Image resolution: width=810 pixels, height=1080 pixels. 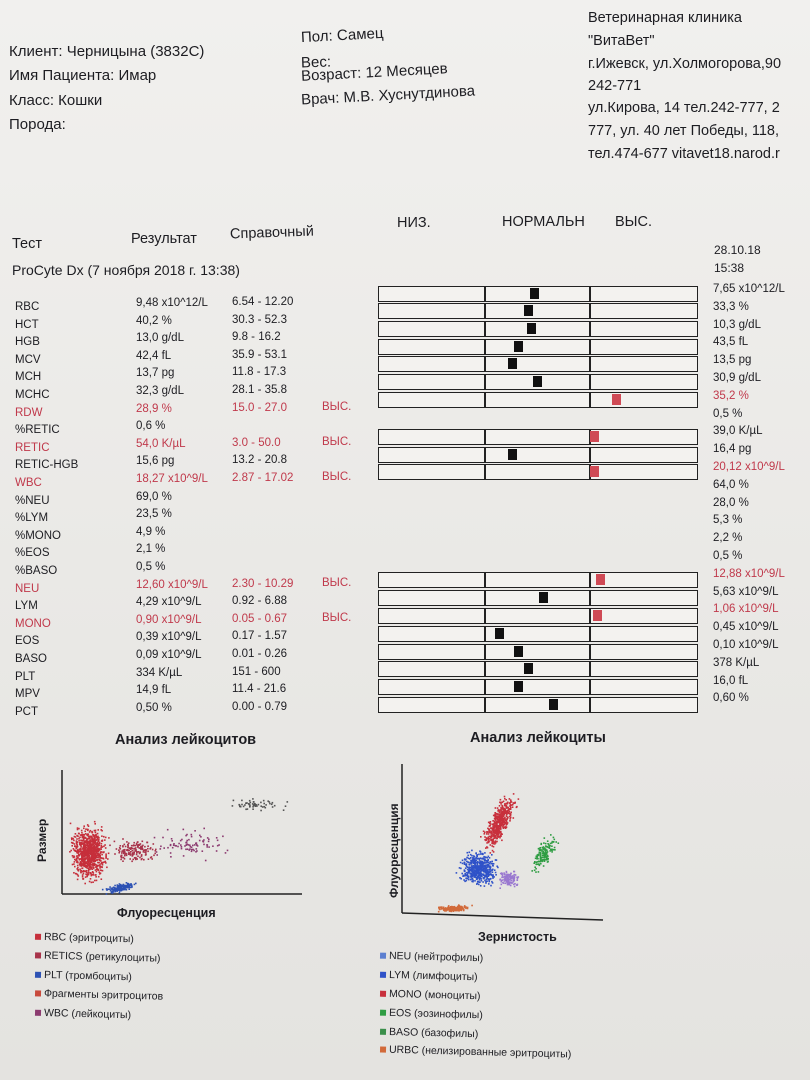 I want to click on range-marker, so click(x=531, y=328).